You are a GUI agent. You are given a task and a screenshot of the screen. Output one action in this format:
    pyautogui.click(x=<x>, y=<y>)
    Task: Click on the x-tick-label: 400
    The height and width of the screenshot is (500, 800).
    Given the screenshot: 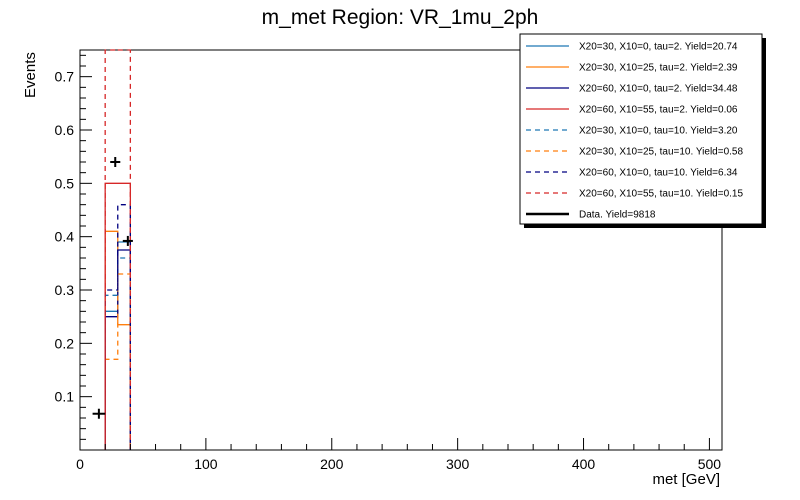 What is the action you would take?
    pyautogui.click(x=584, y=464)
    